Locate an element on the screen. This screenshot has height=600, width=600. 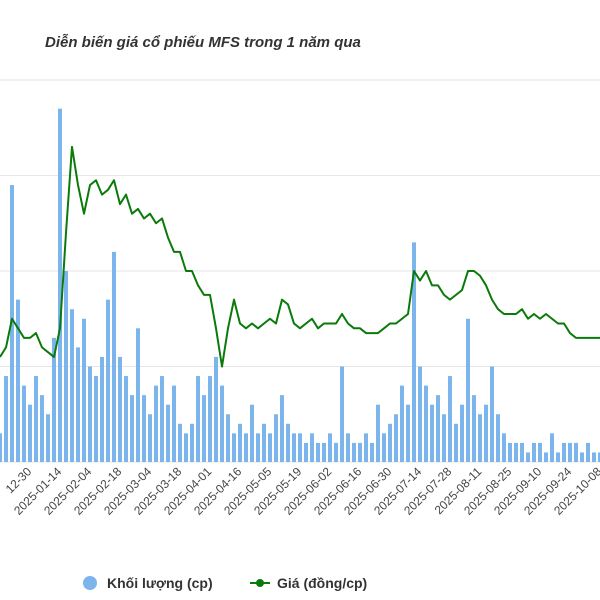
legend: Khối lượng (cp) Giá (đồng/cp) is located at coordinates (225, 583).